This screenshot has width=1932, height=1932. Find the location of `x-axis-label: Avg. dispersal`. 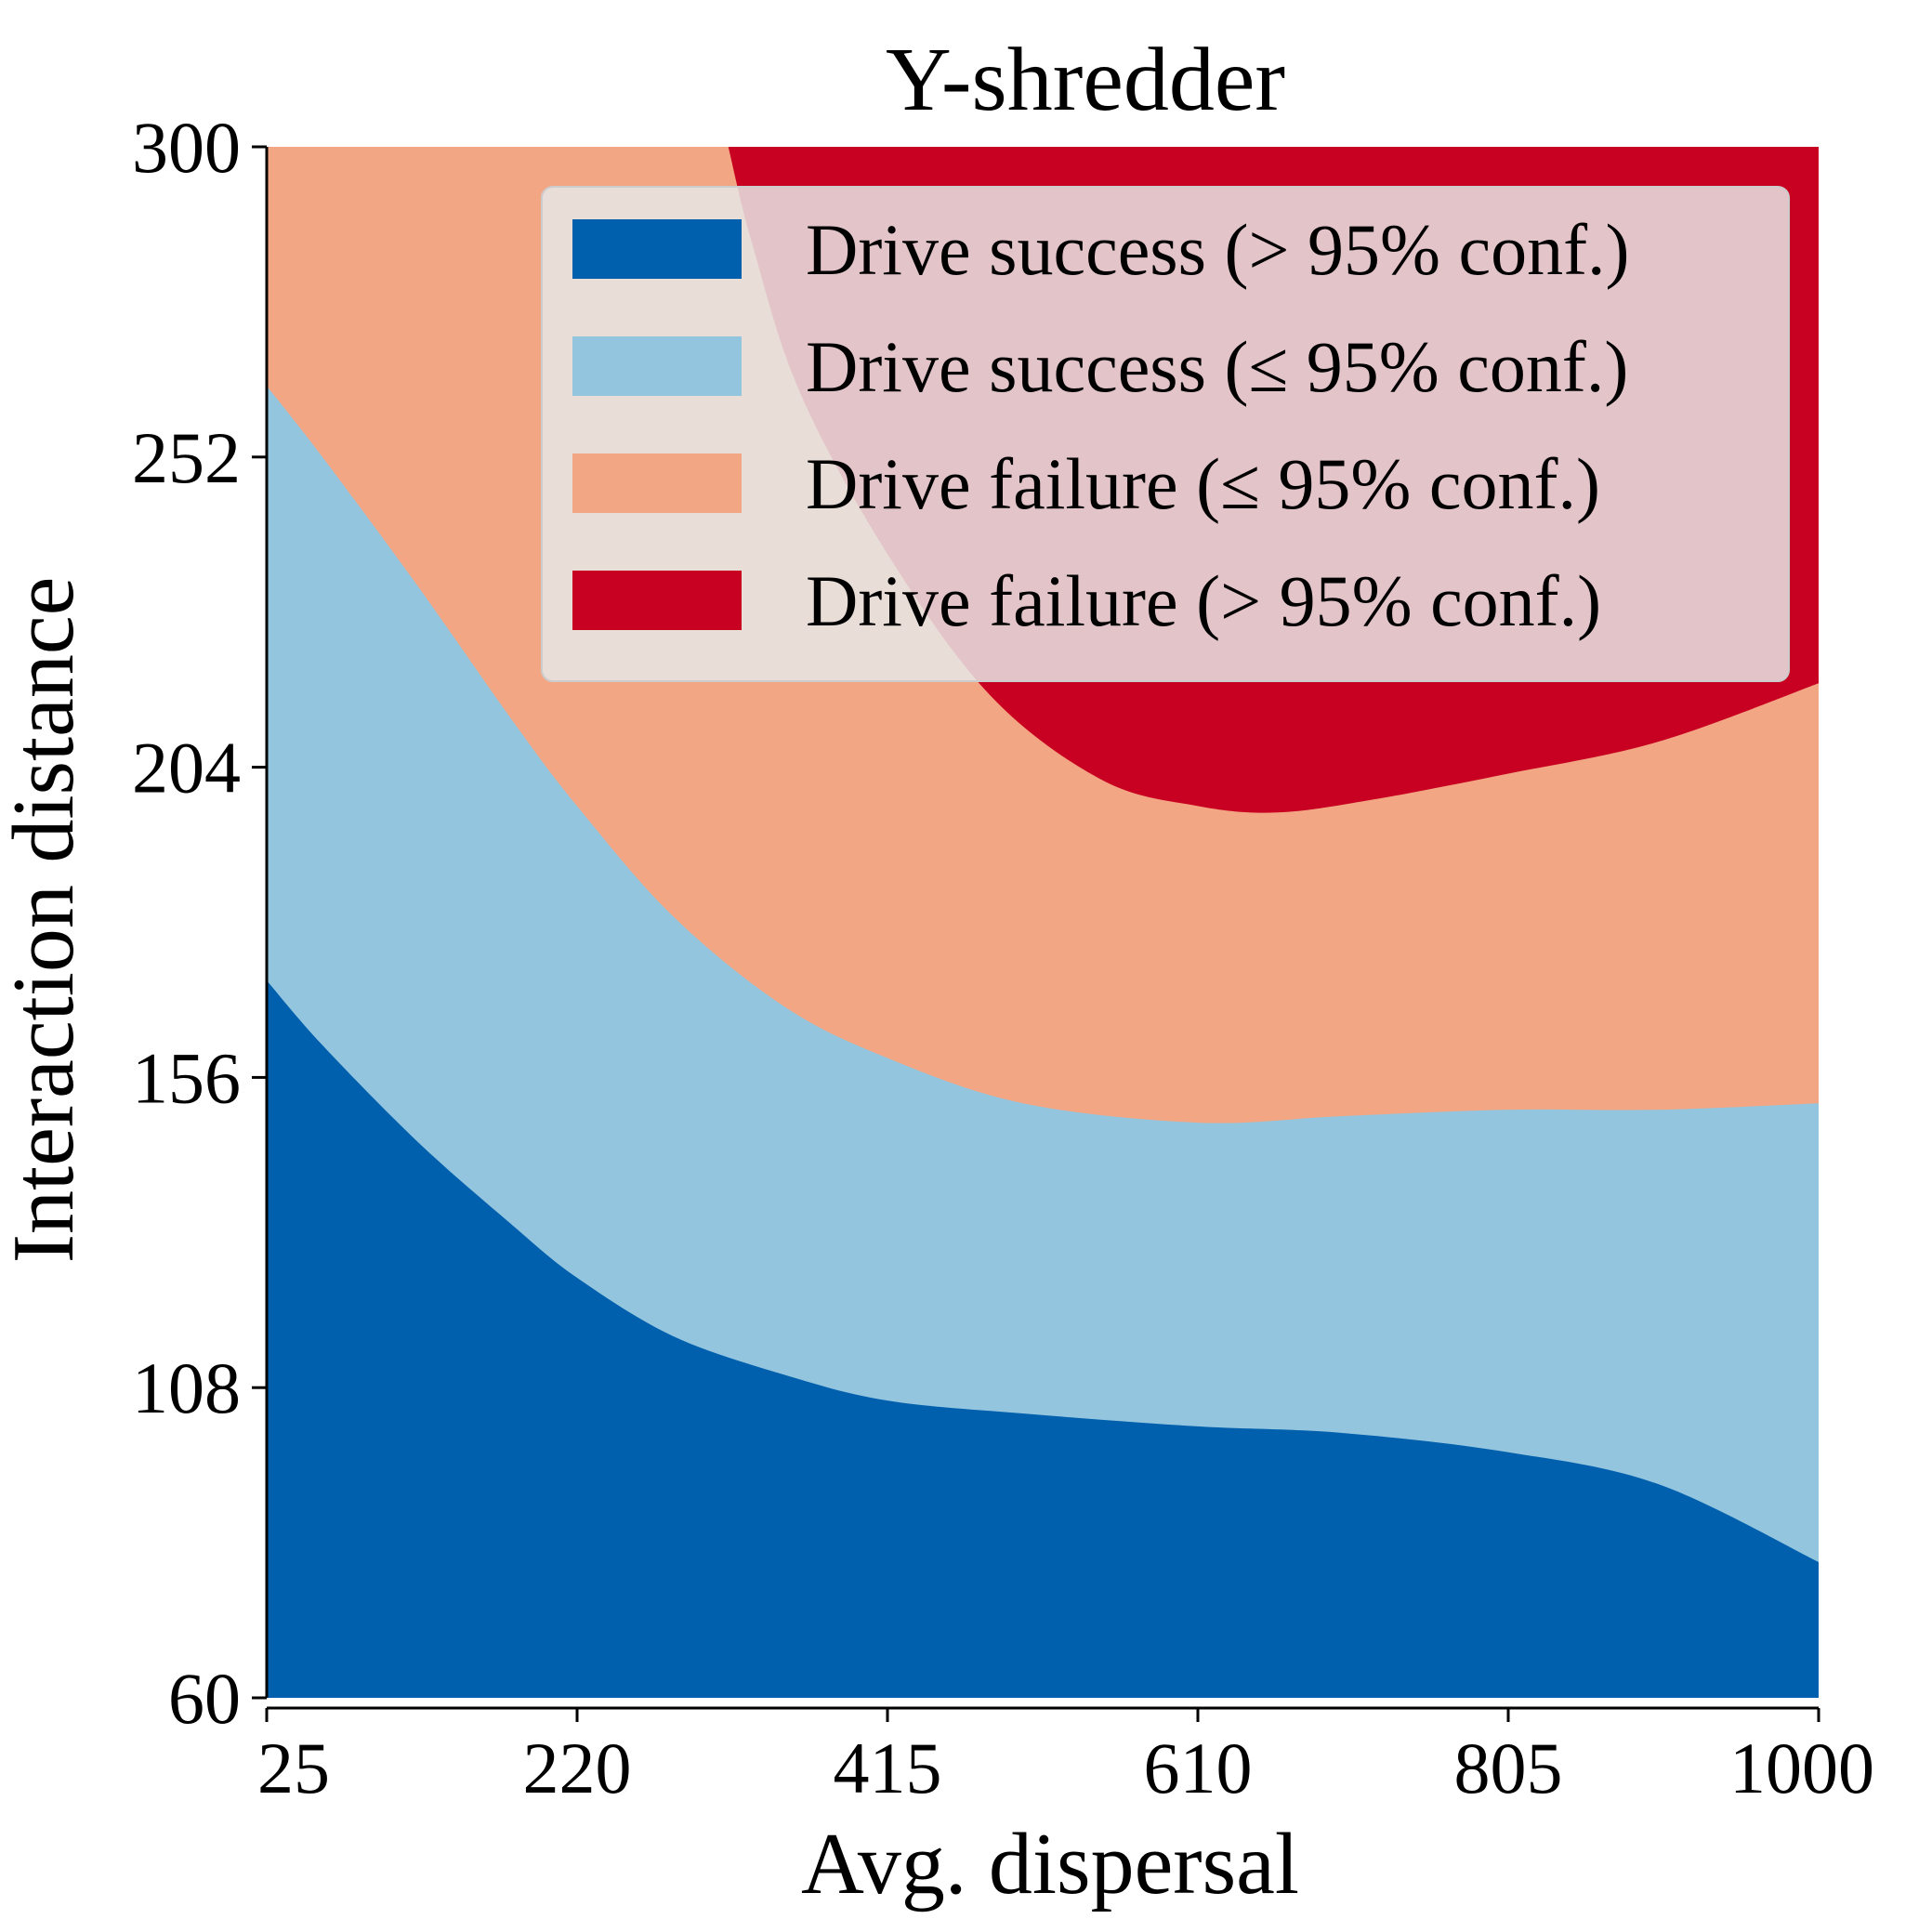

x-axis-label: Avg. dispersal is located at coordinates (1050, 1864).